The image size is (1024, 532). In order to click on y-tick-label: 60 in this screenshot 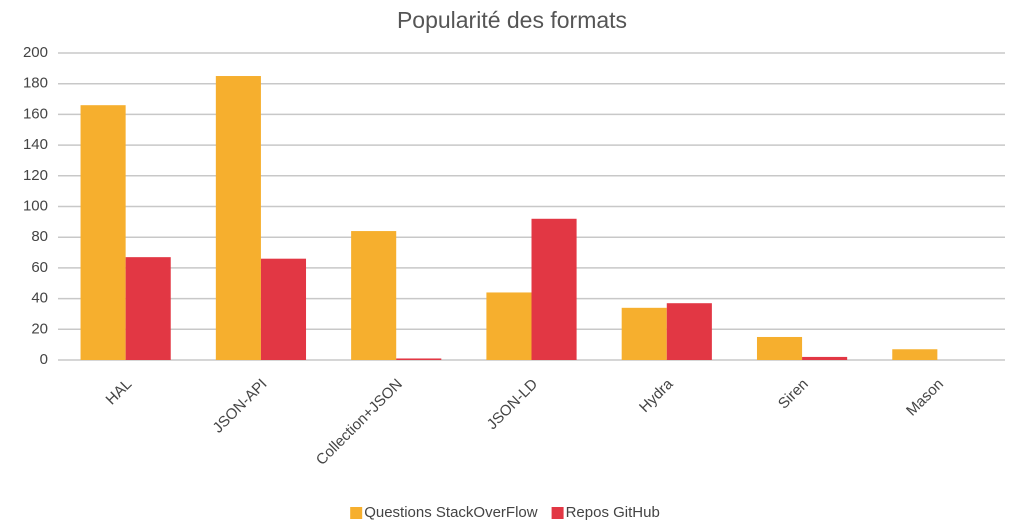, I will do `click(39, 267)`.